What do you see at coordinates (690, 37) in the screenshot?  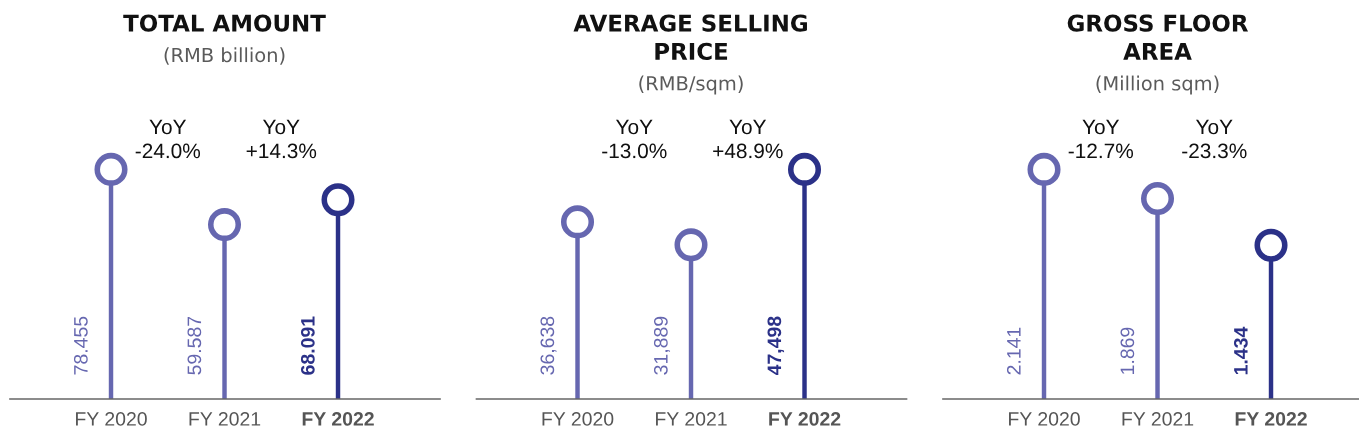 I see `chart-title: AVERAGE SELLING PRICE` at bounding box center [690, 37].